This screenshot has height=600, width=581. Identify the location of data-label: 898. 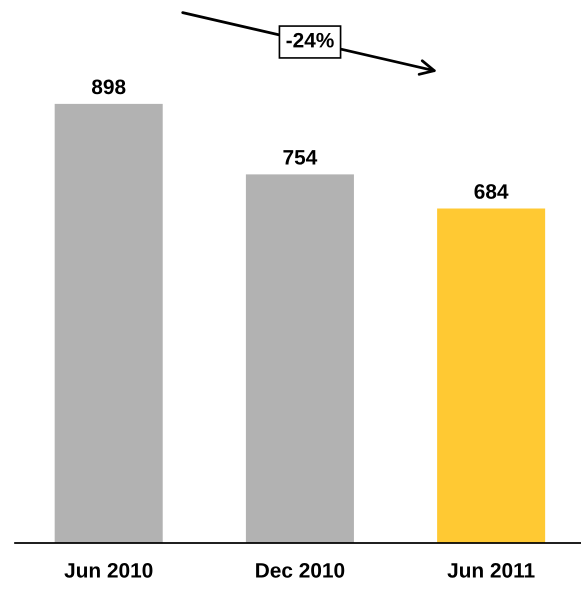
(109, 86).